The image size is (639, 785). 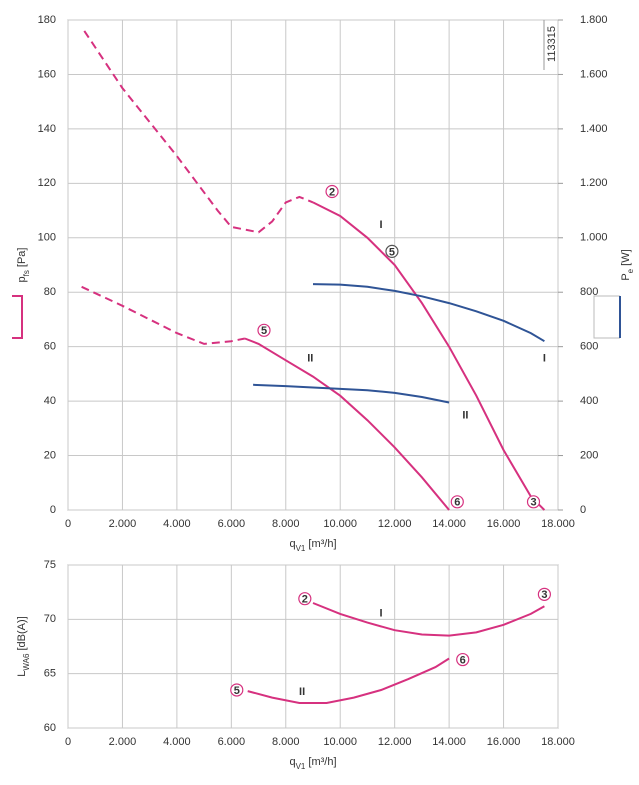 What do you see at coordinates (594, 183) in the screenshot?
I see `y2-tick-label: 1.200` at bounding box center [594, 183].